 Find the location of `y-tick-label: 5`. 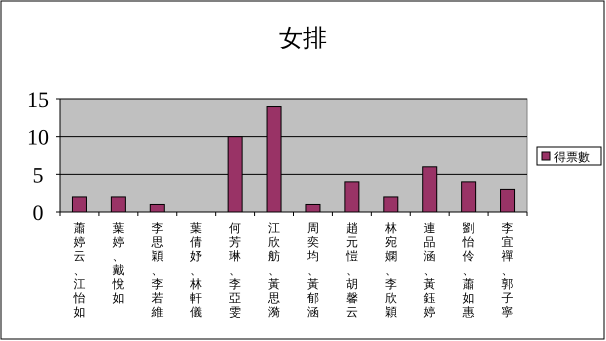

y-tick-label: 5 is located at coordinates (38, 175).